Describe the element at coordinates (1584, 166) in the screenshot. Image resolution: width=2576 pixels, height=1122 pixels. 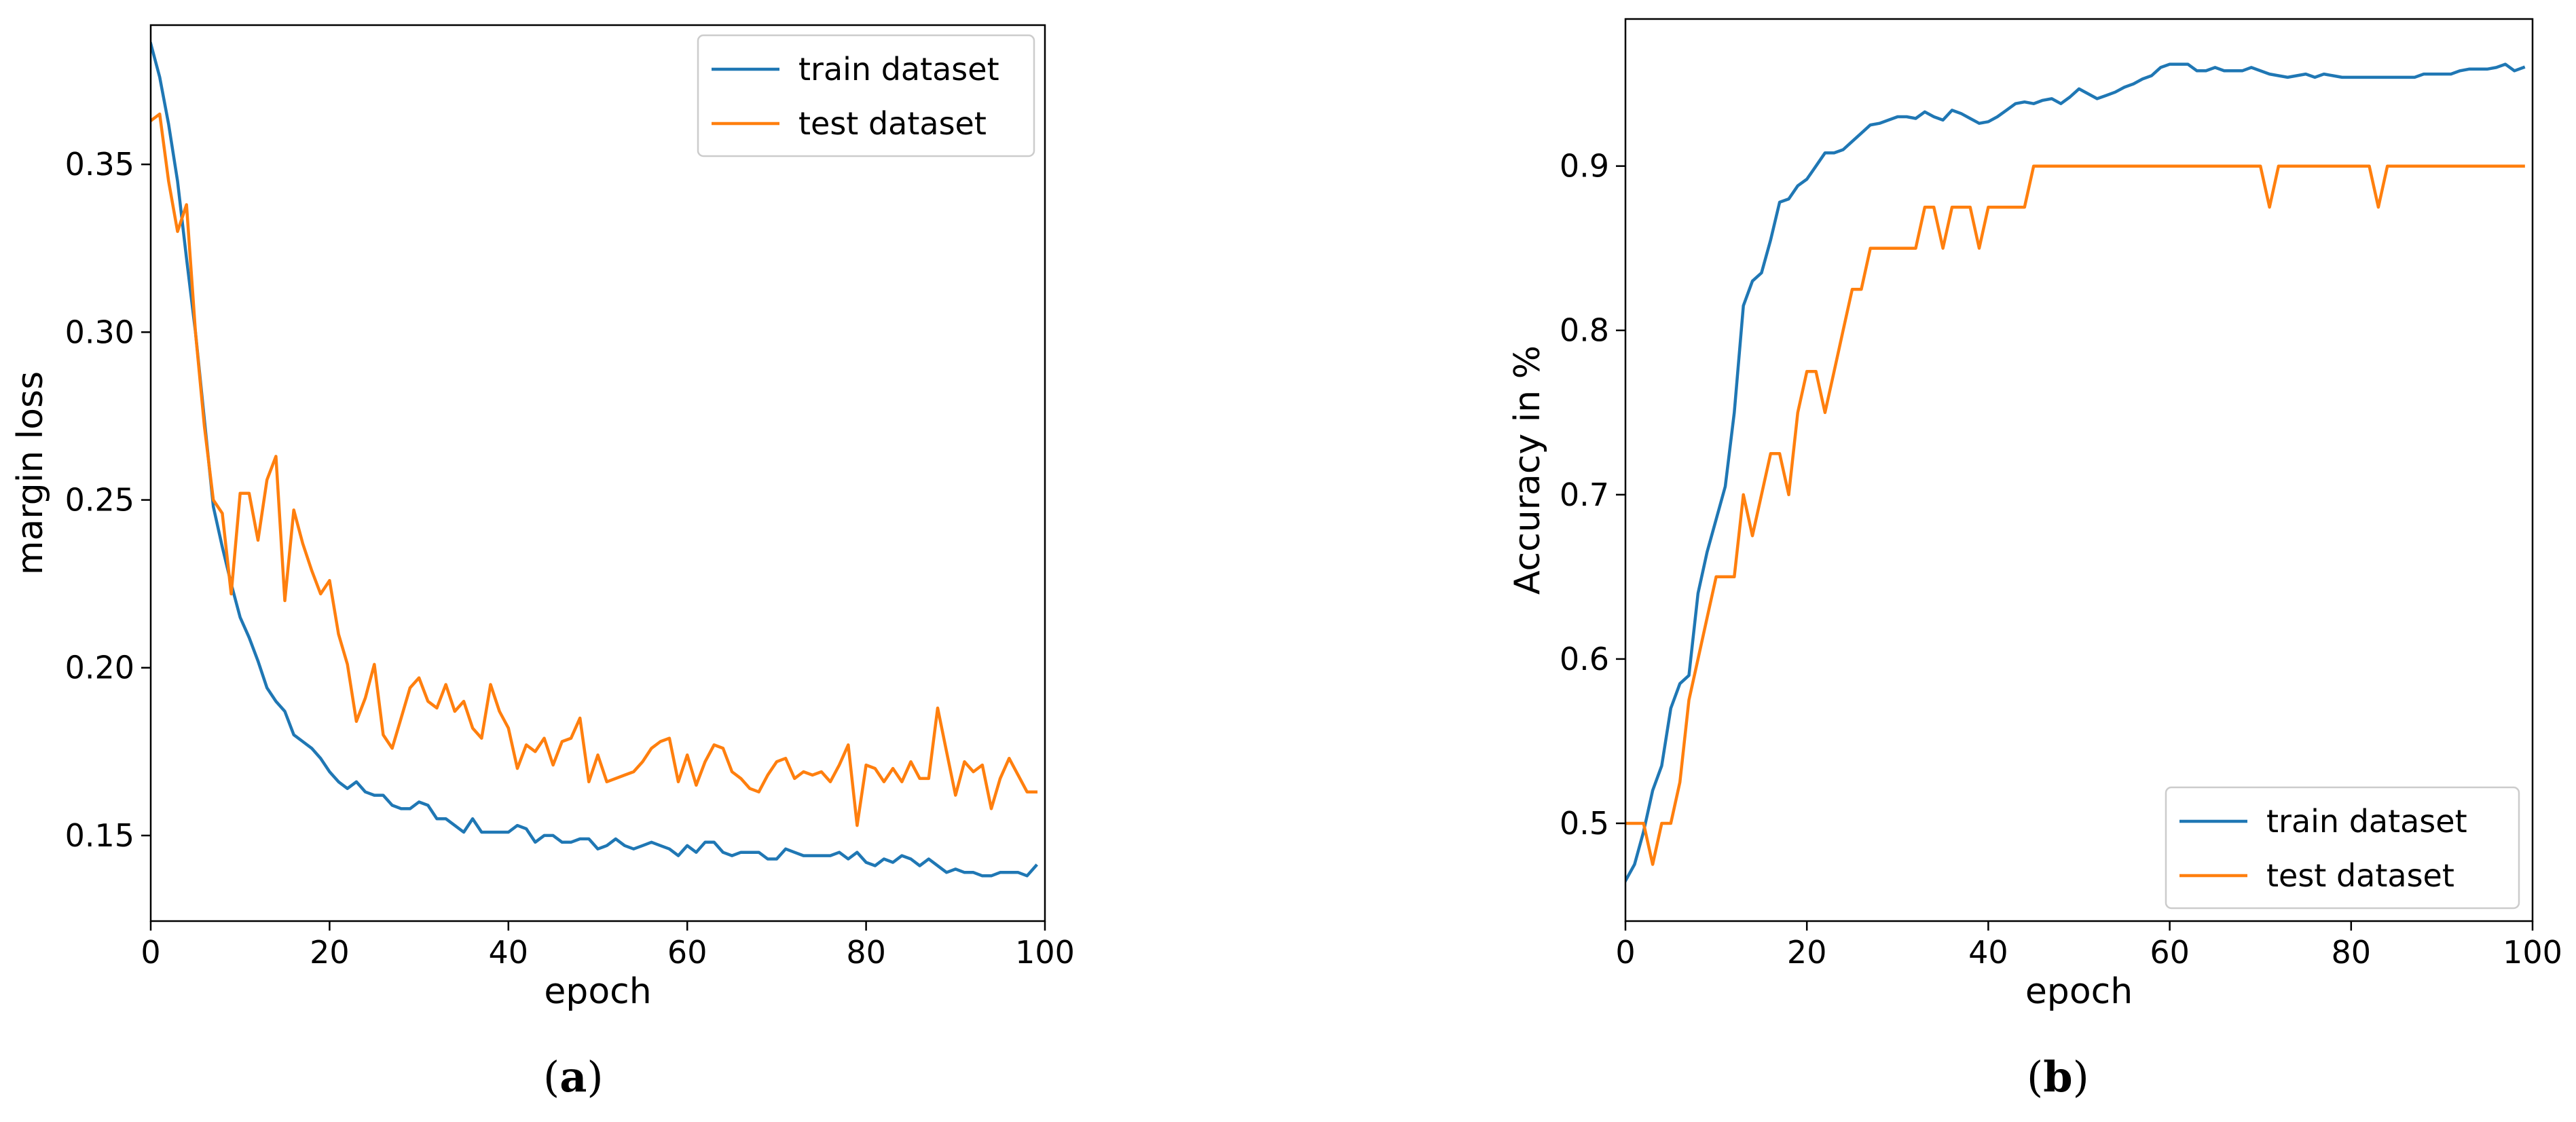
I see `y-tick-label: 0.9` at that location.